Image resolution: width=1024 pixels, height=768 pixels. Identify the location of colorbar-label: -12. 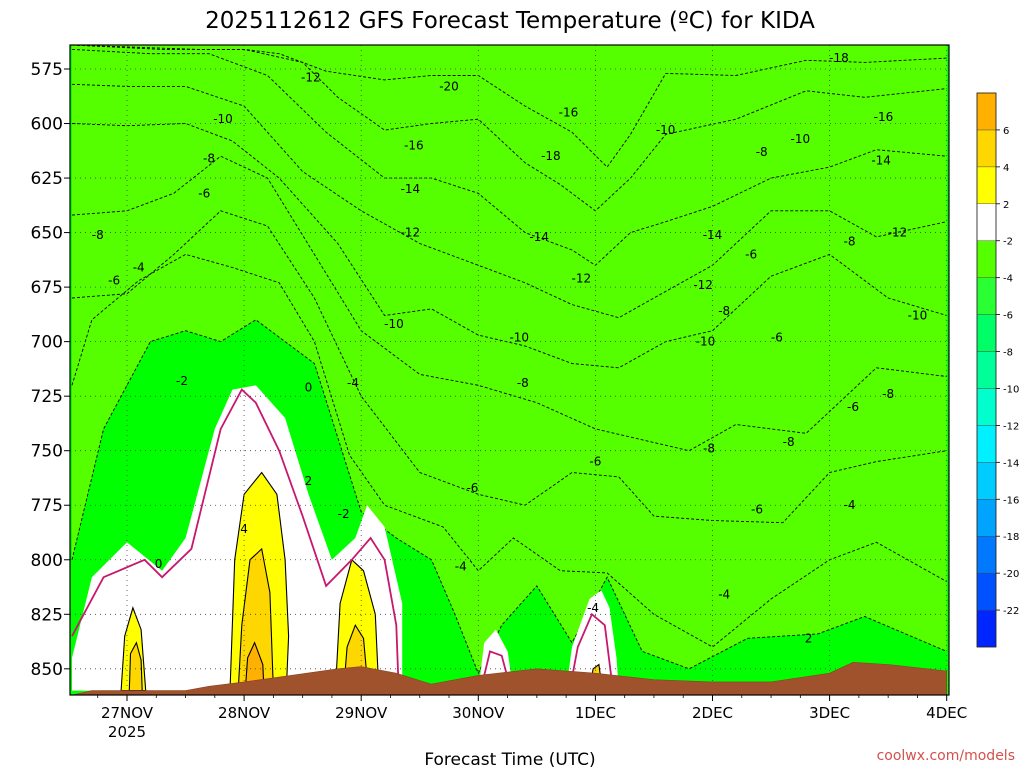
(1011, 426).